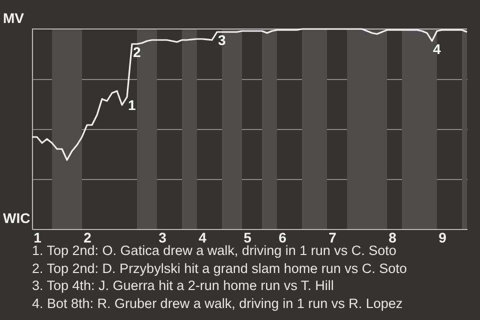  What do you see at coordinates (219, 268) in the screenshot?
I see `text: 2. Top 2nd: D. Przybylski hit a grand slam home run vs C. Soto` at bounding box center [219, 268].